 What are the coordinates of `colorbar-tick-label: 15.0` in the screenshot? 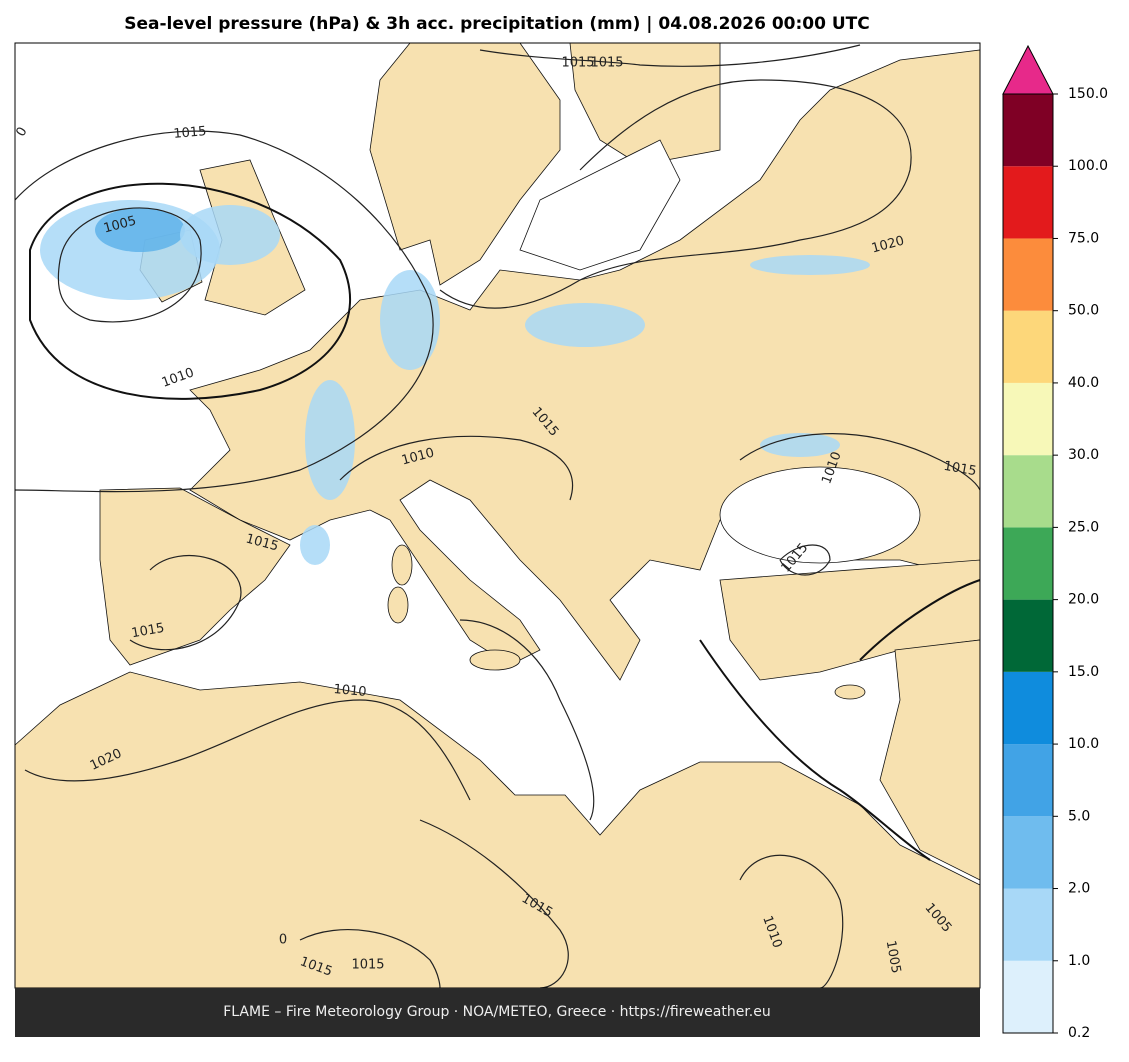 It's located at (1083, 672).